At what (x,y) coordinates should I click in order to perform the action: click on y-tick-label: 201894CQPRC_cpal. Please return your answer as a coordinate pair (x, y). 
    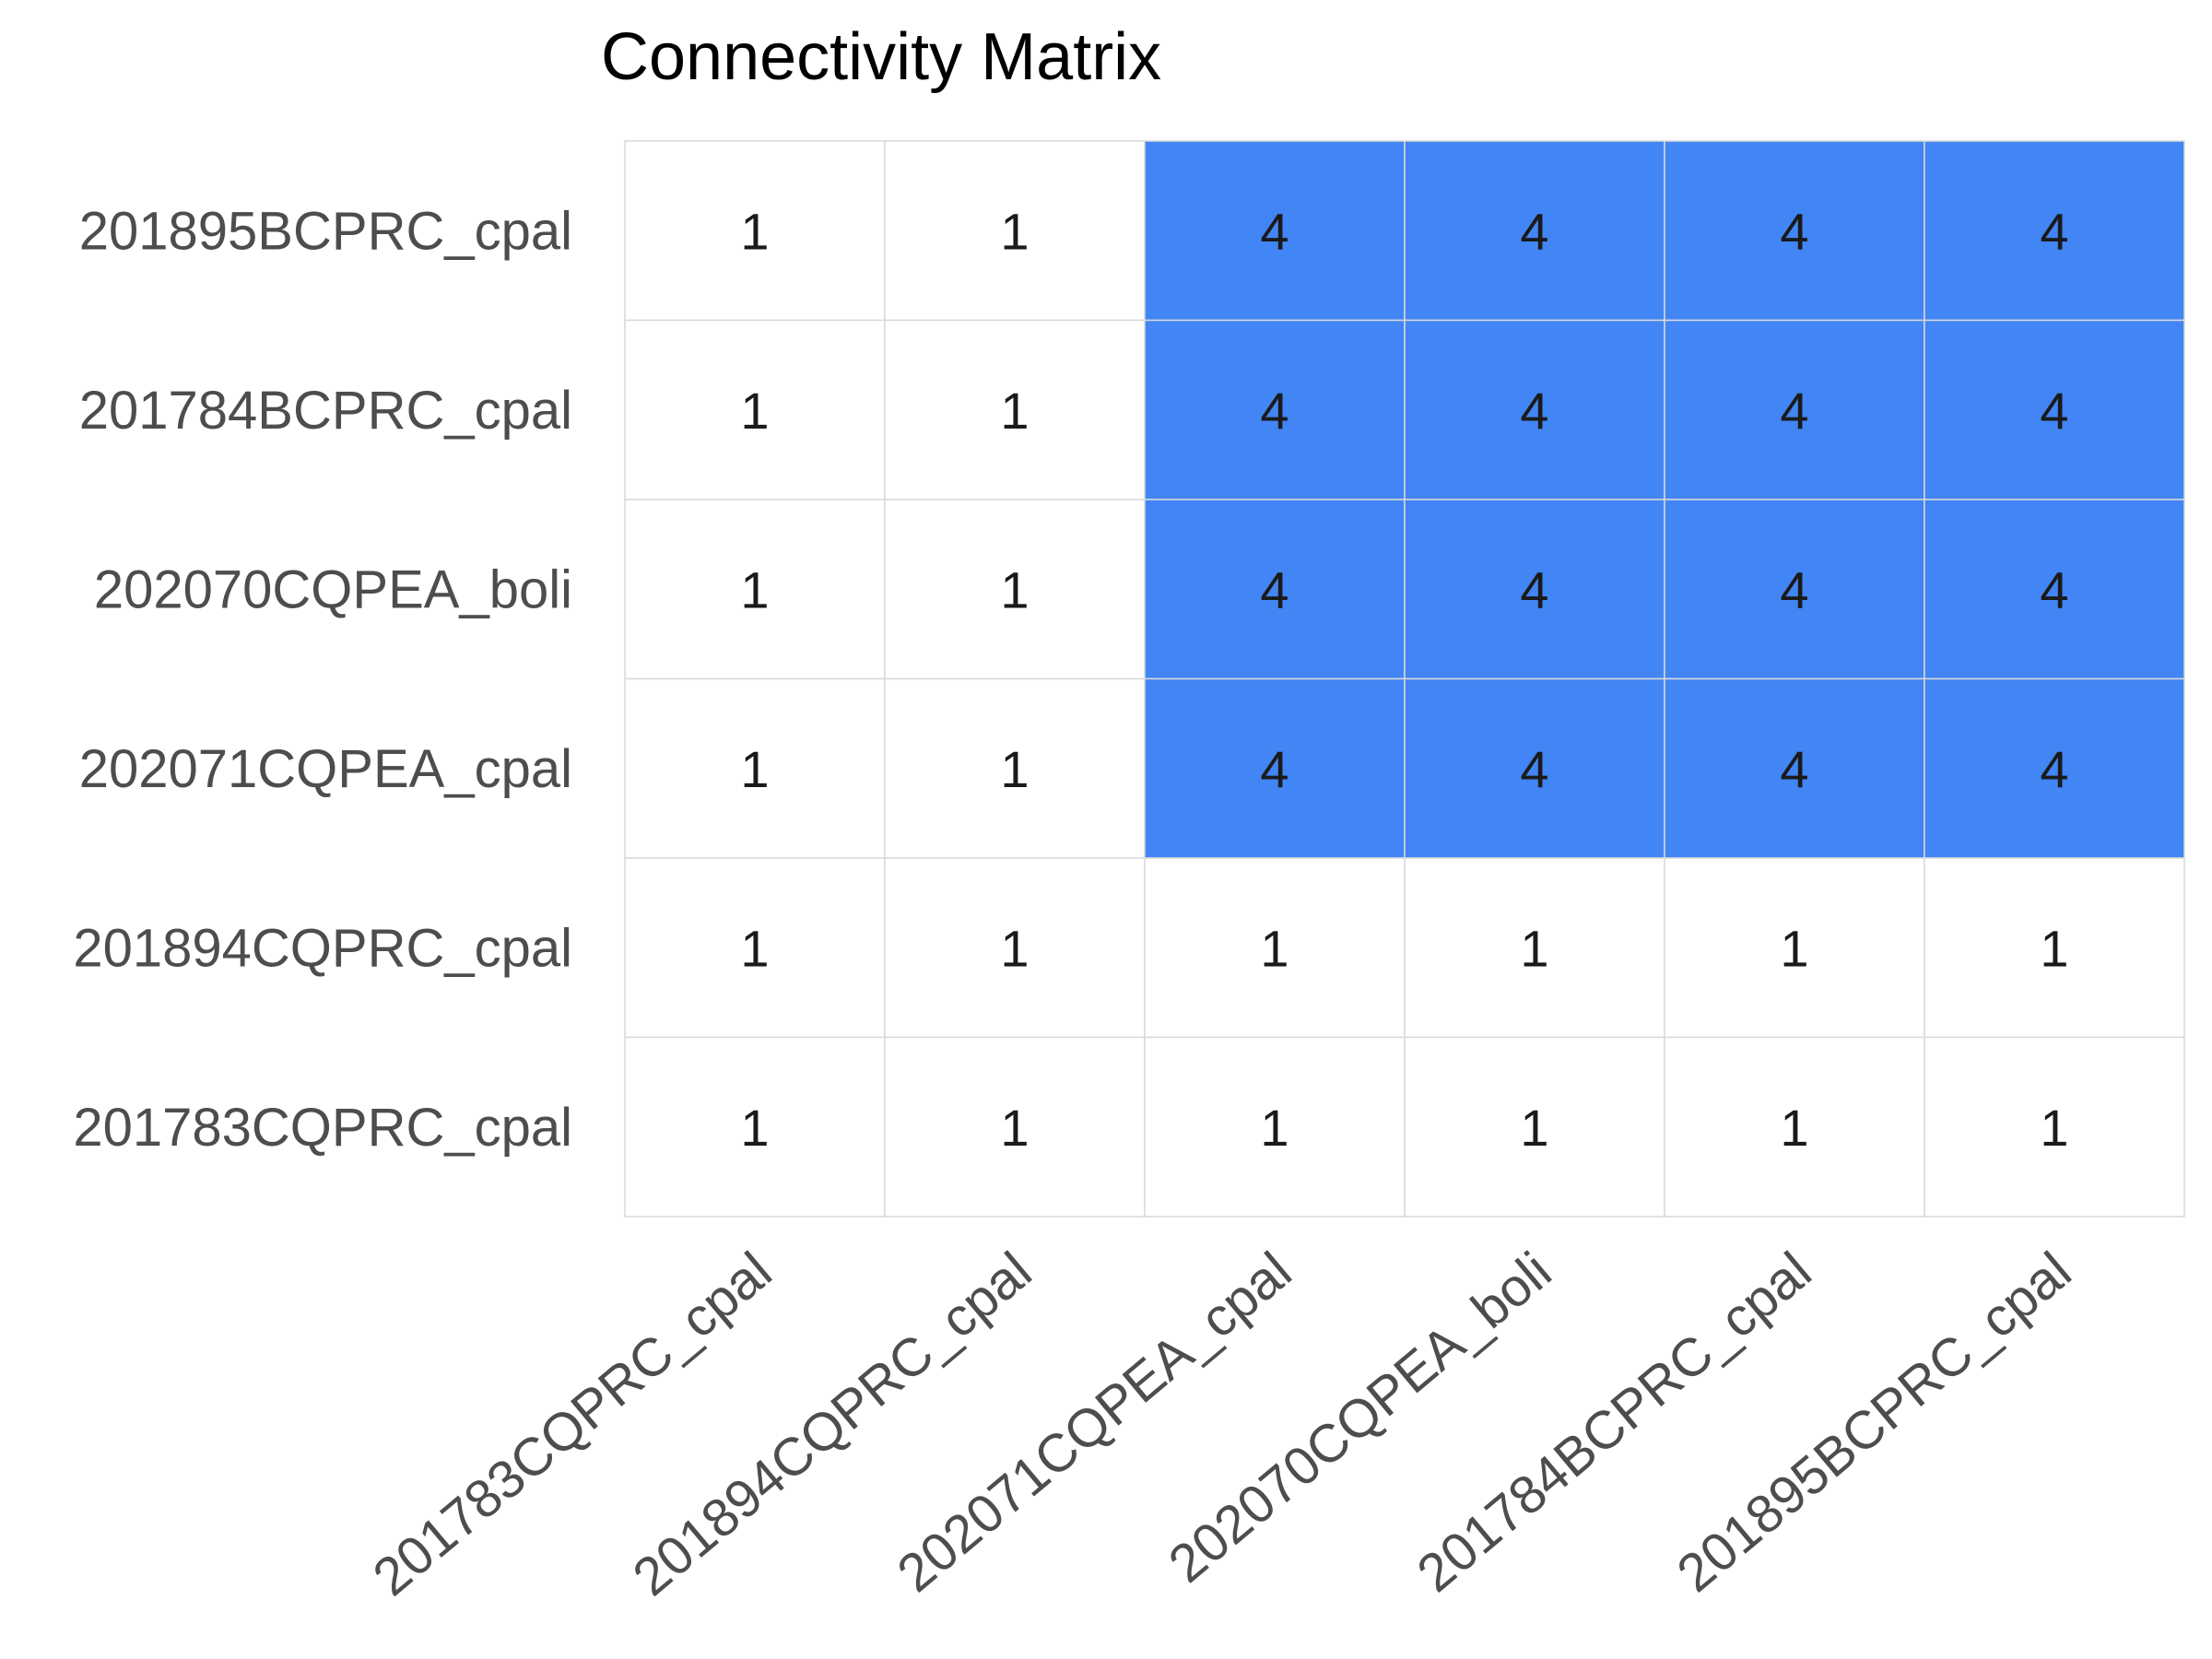
    Looking at the image, I should click on (322, 948).